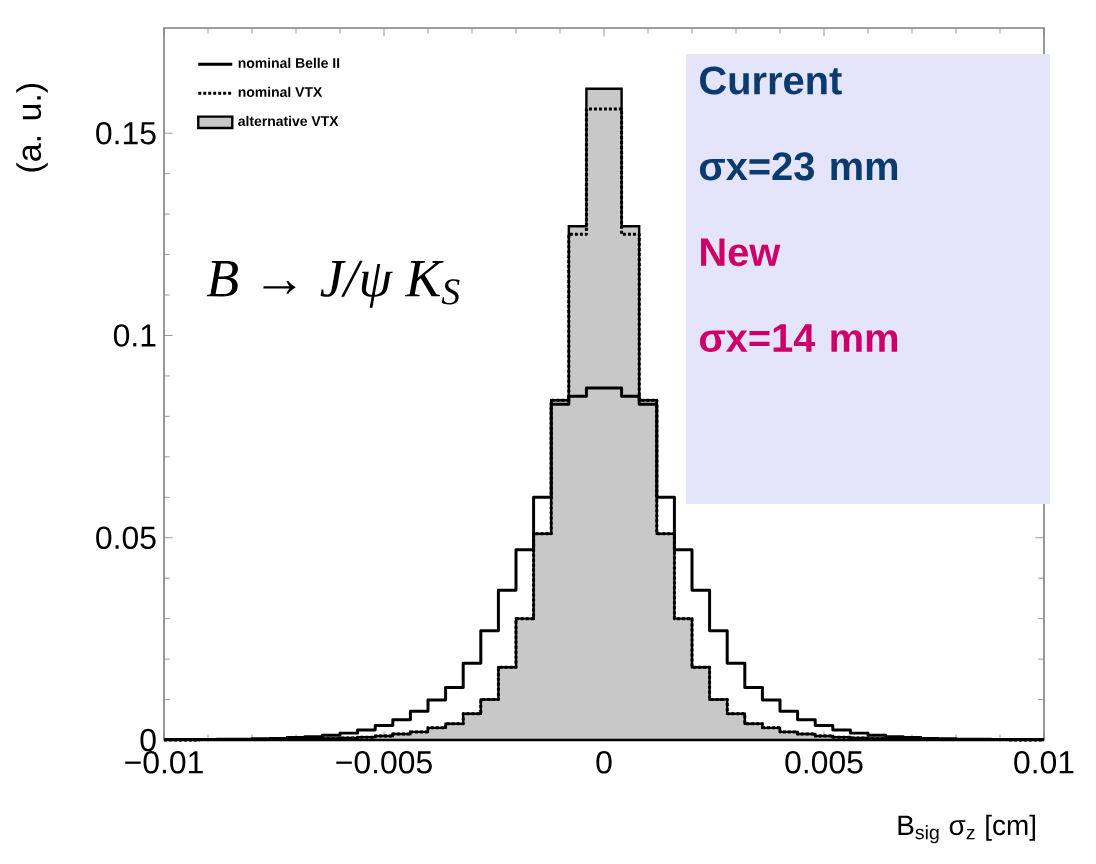  I want to click on annotation: σx=14 mm, so click(798, 338).